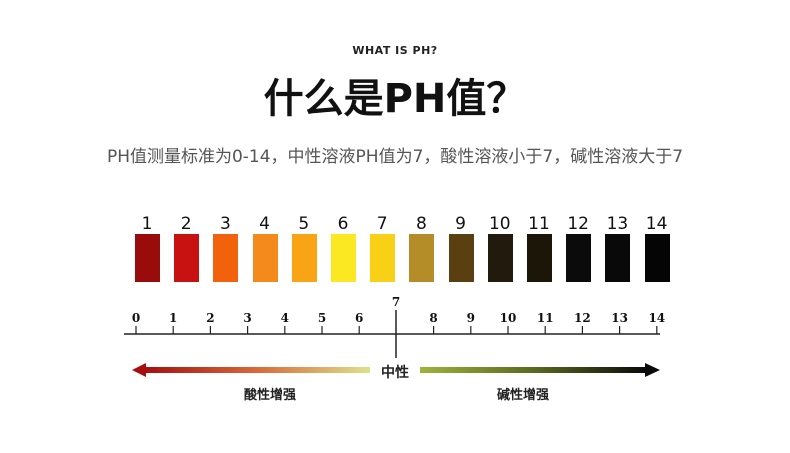 The height and width of the screenshot is (453, 790). I want to click on scale-tick-label: 10, so click(508, 318).